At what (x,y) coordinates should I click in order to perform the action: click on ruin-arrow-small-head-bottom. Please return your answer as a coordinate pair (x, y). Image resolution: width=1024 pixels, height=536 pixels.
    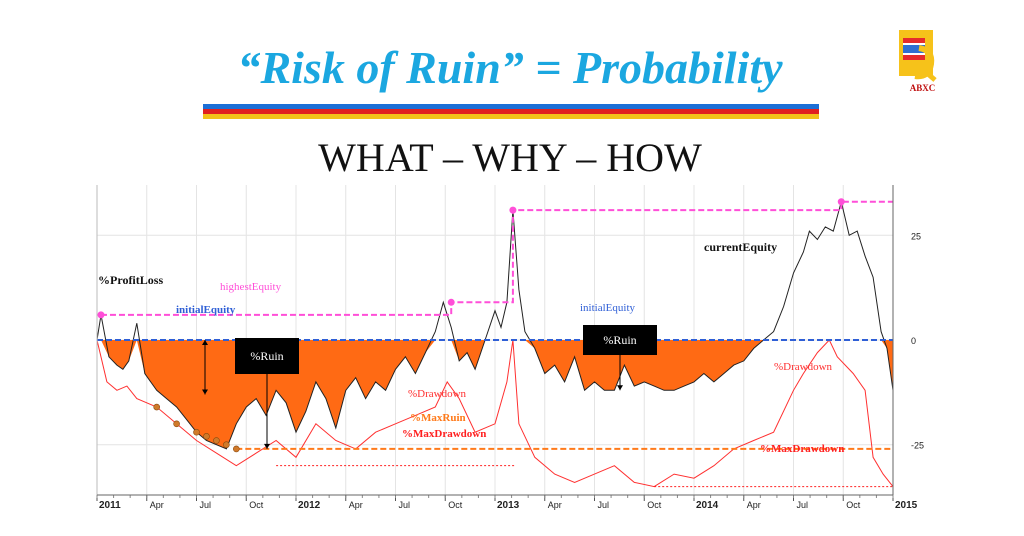
    Looking at the image, I should click on (205, 392).